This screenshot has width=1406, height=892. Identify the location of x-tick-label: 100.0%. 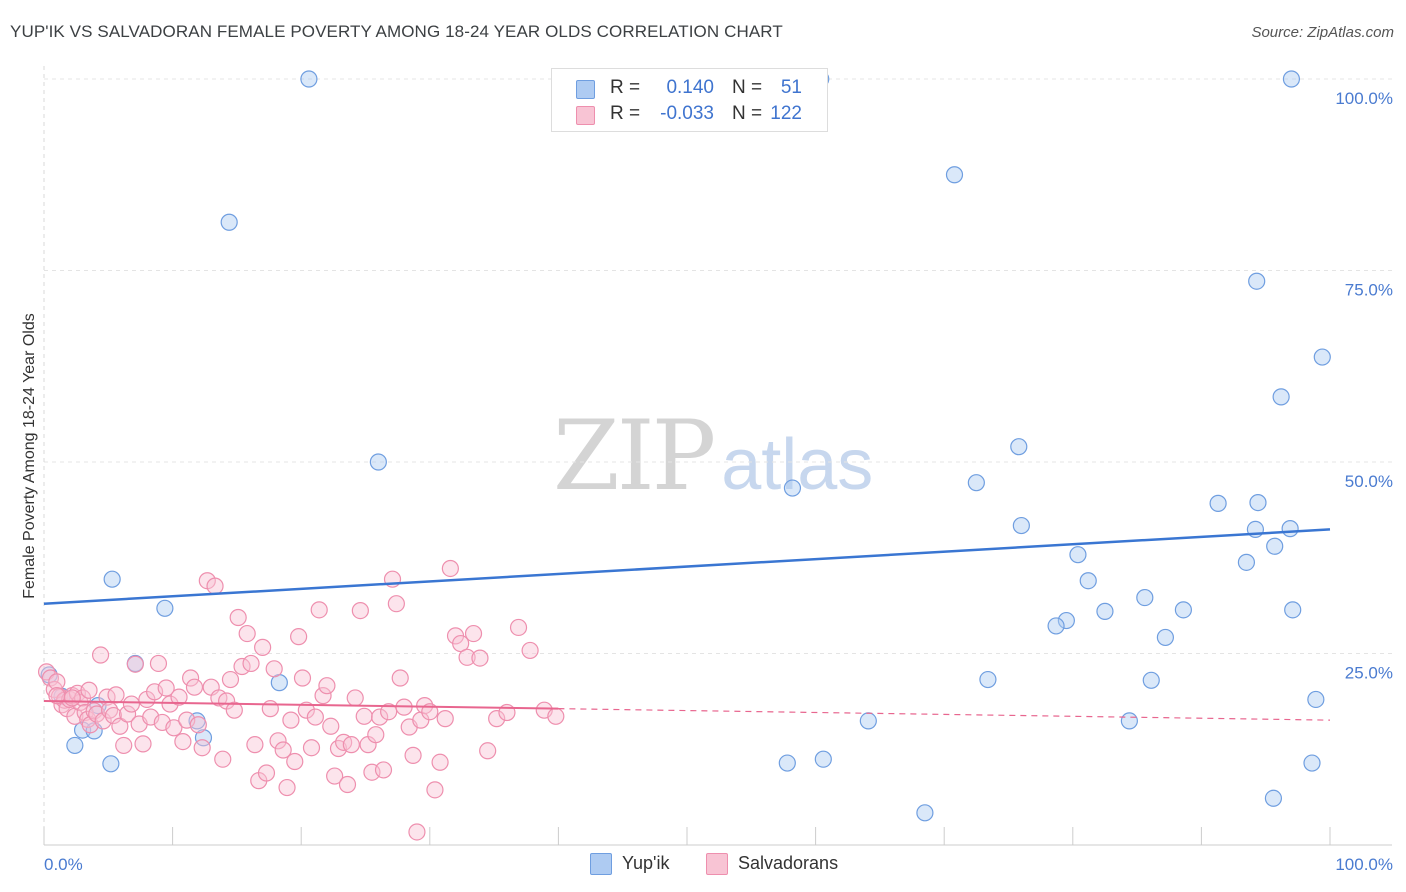
(1364, 864).